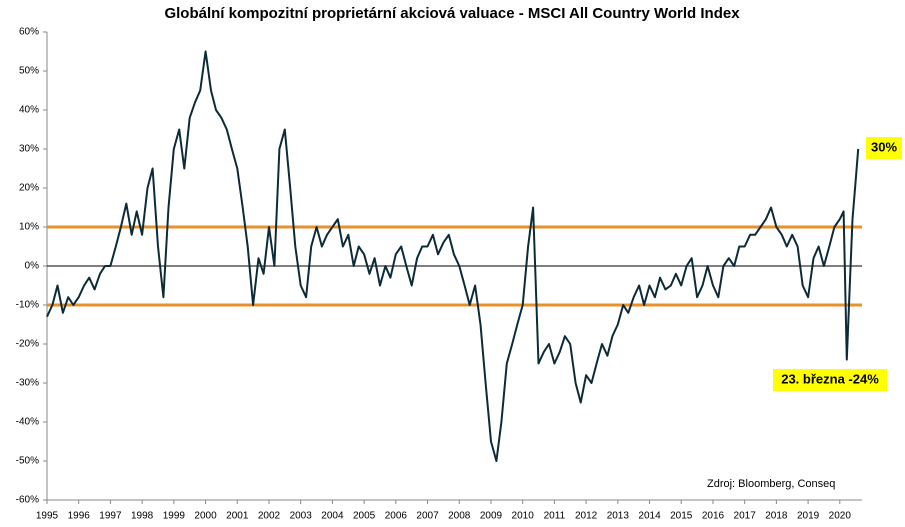  Describe the element at coordinates (840, 516) in the screenshot. I see `x-tick-label: 2020` at that location.